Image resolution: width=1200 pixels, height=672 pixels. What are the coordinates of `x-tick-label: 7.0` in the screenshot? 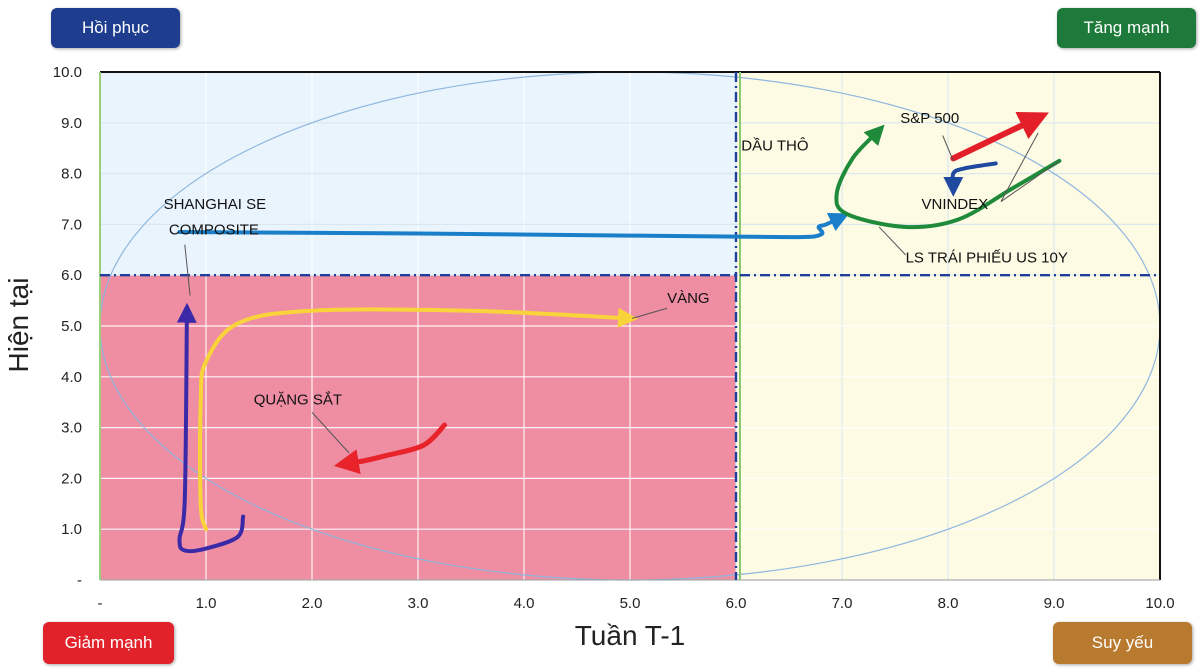 It's located at (842, 603).